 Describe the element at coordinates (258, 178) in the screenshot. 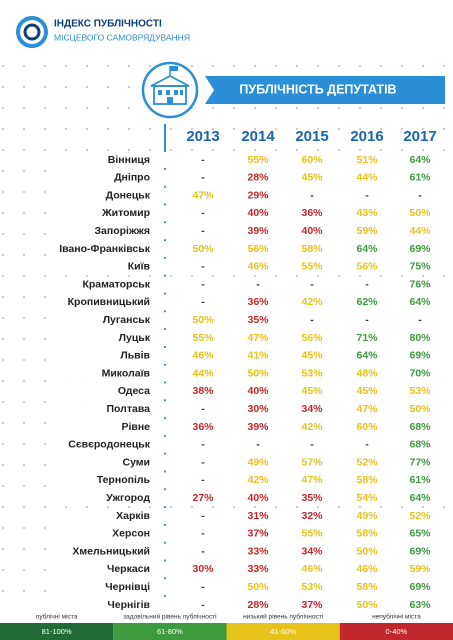

I see `cell: 28%` at that location.